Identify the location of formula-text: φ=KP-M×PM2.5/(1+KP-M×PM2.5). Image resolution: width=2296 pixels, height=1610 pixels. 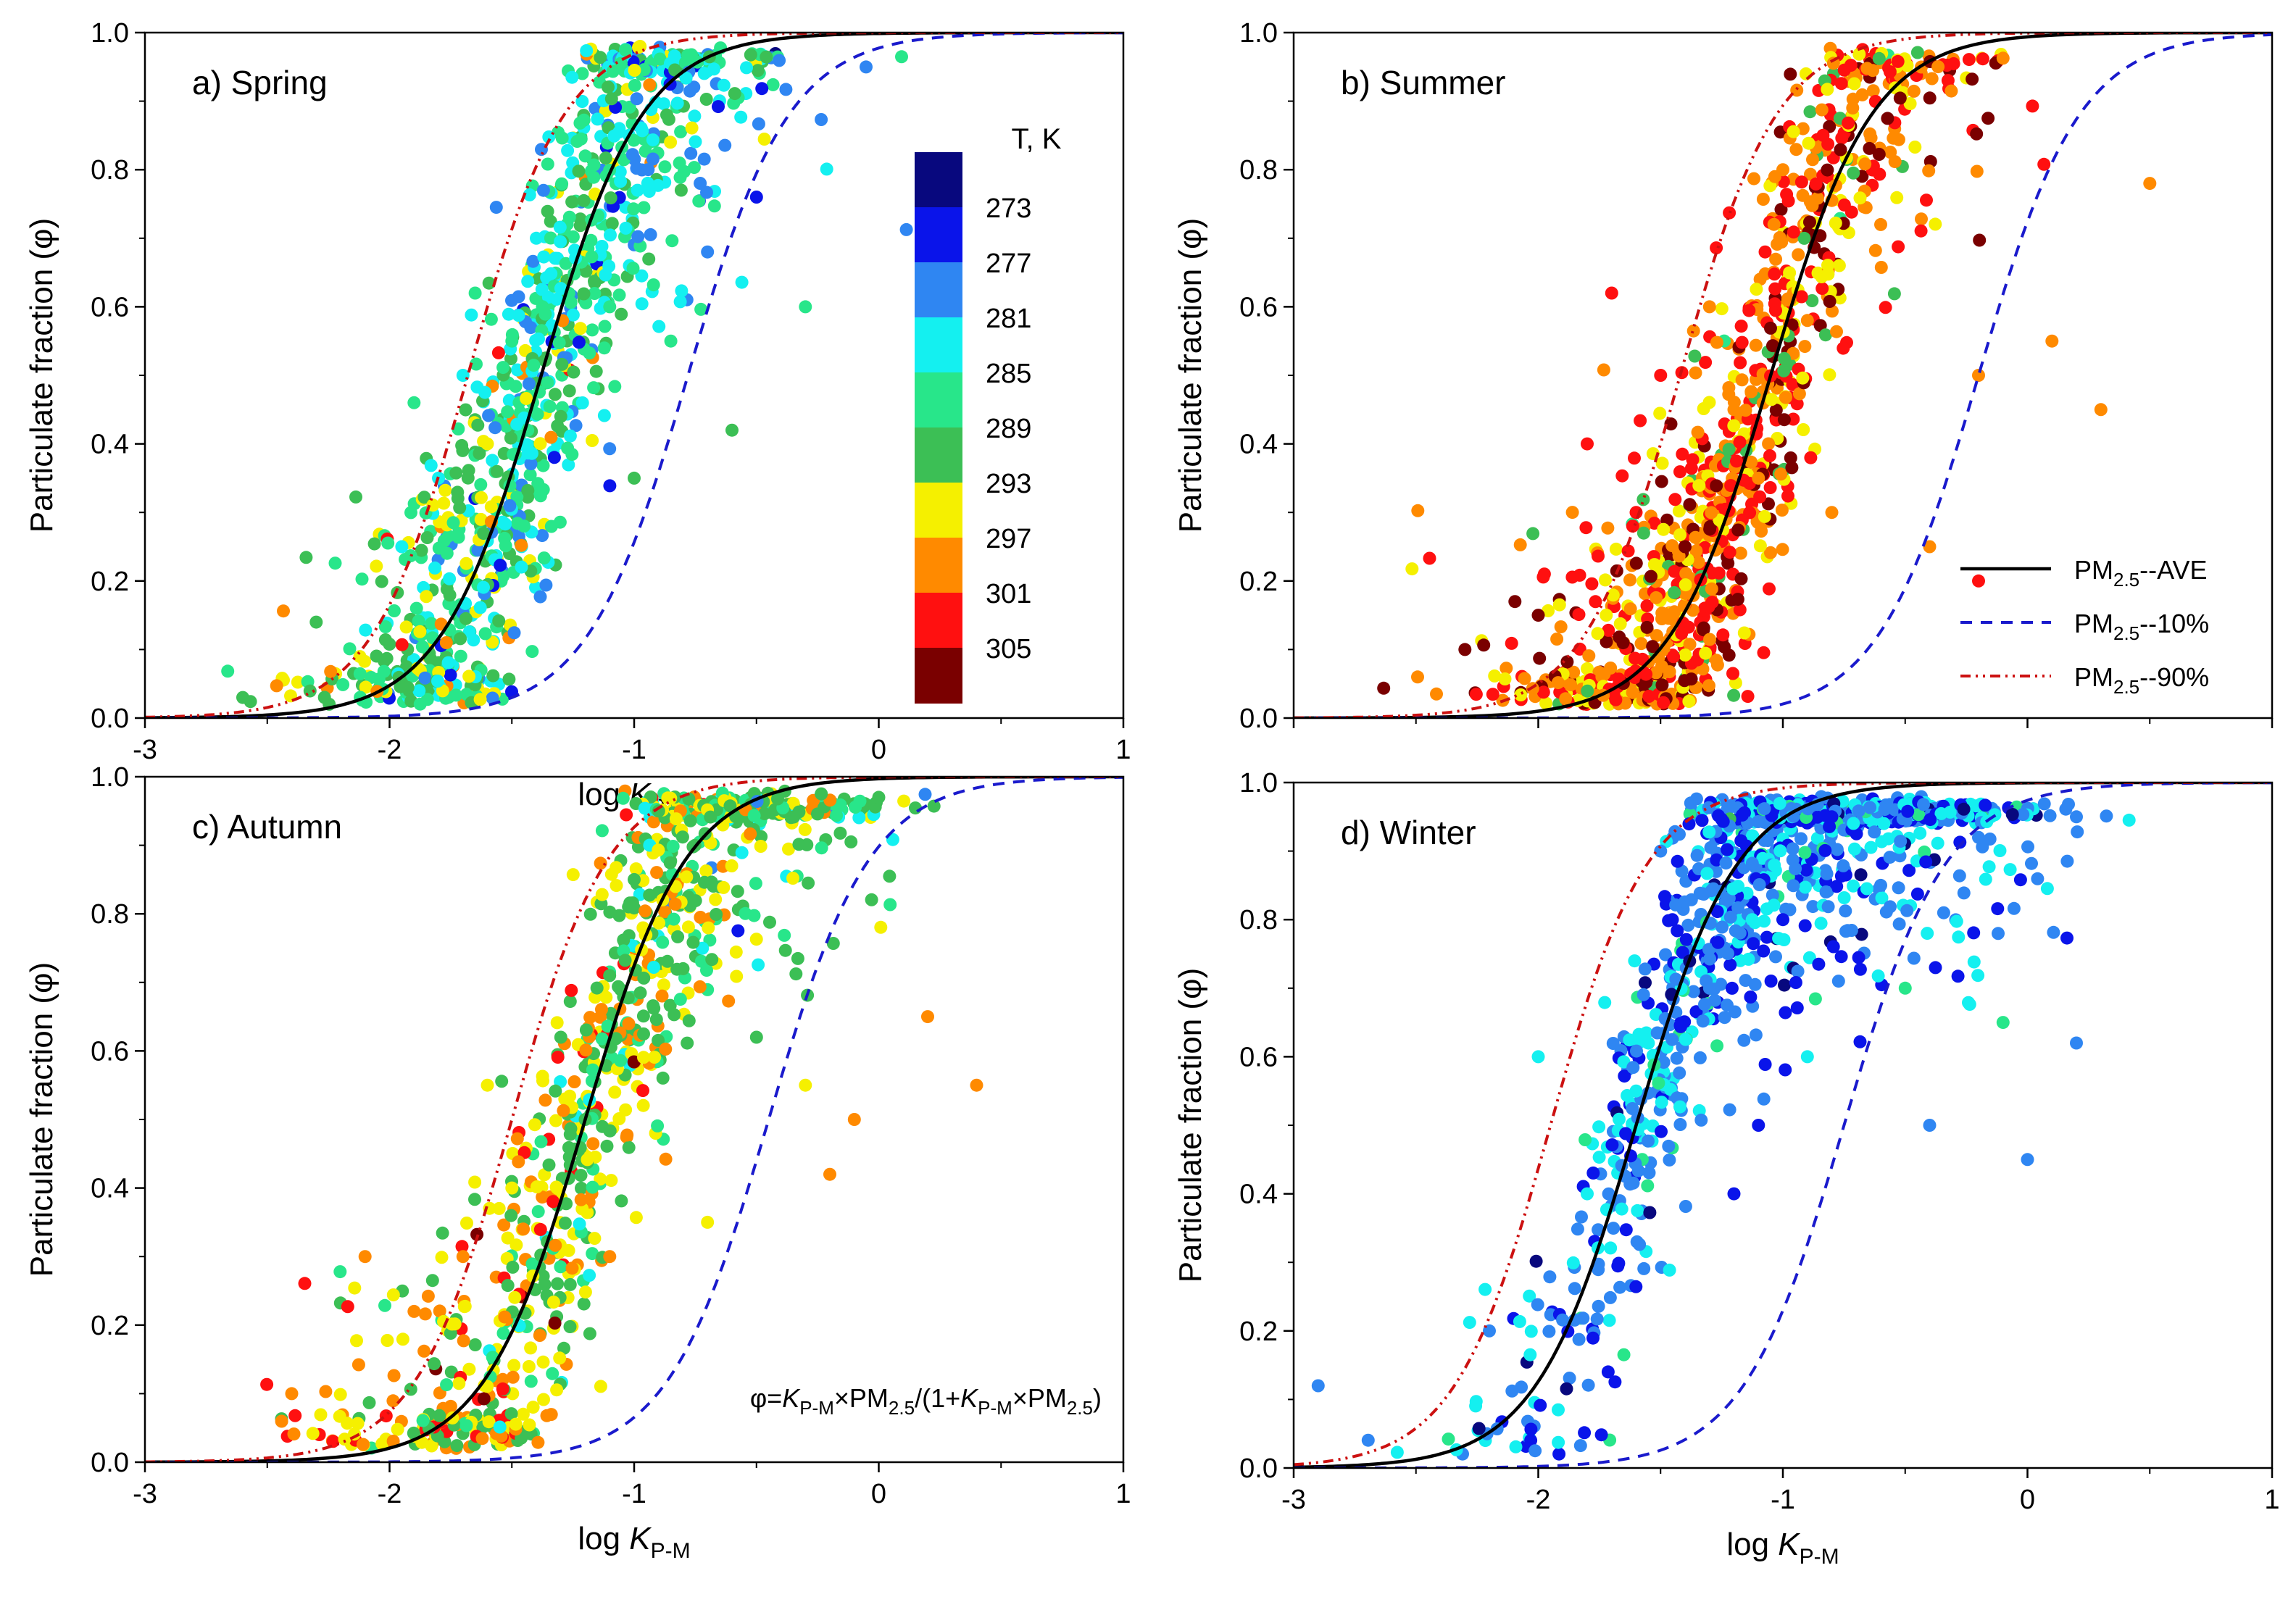
(926, 1401).